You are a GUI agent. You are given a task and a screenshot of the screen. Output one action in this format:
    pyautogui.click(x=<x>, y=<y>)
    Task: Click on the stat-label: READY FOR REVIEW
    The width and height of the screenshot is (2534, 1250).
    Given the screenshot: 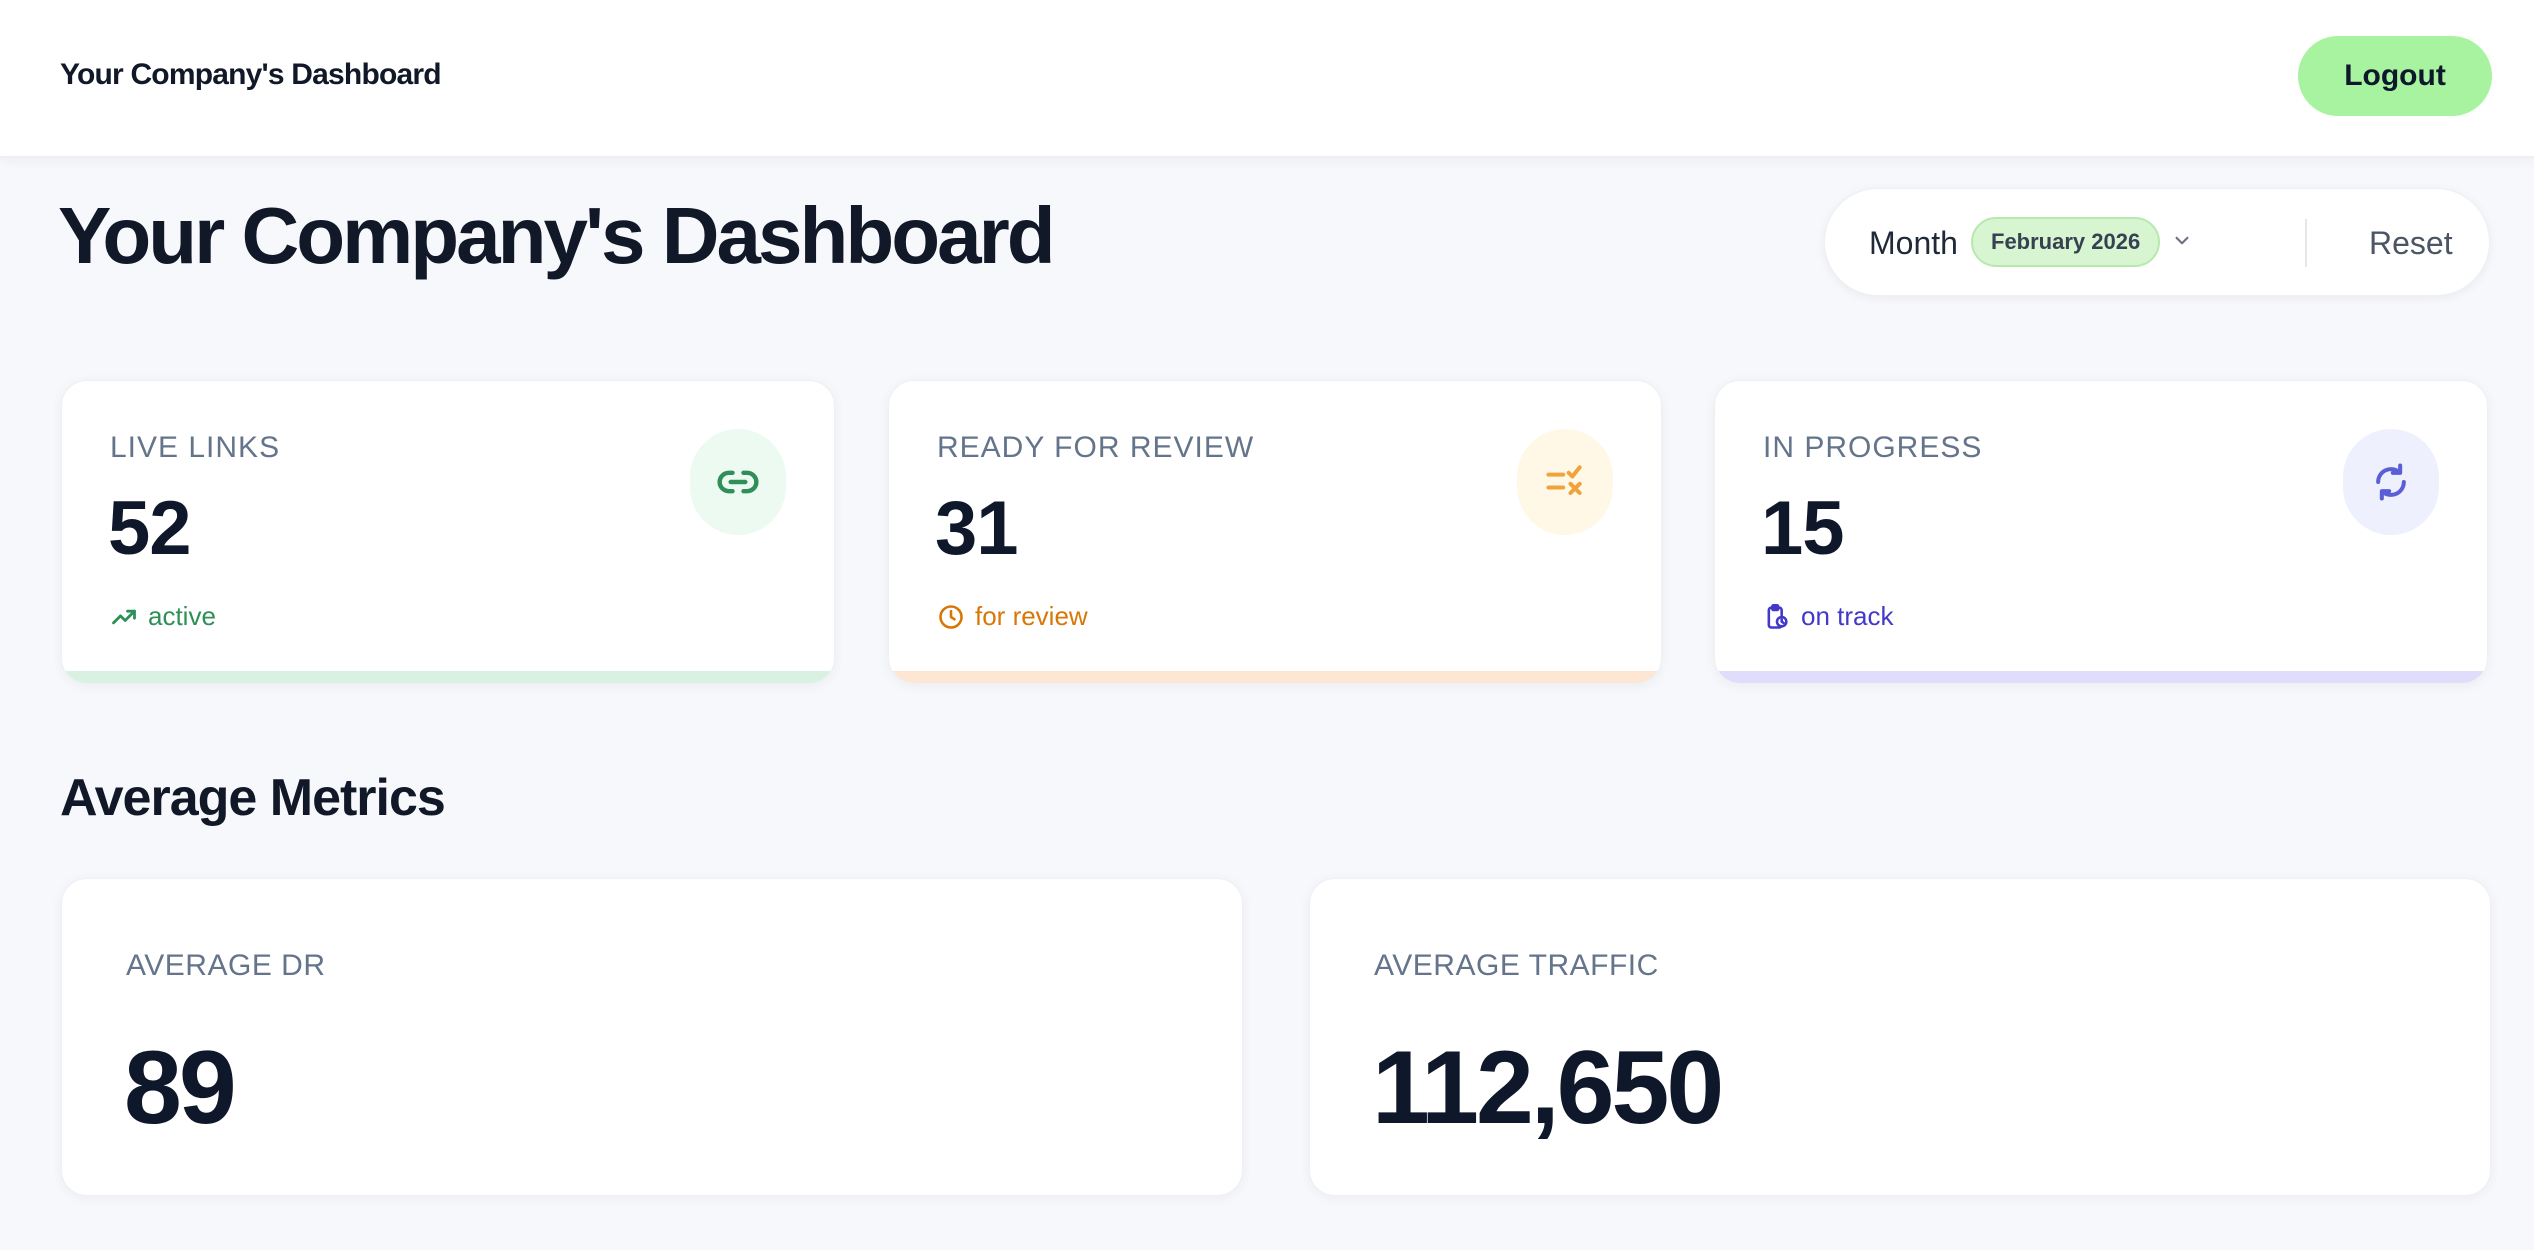 What is the action you would take?
    pyautogui.click(x=1096, y=447)
    